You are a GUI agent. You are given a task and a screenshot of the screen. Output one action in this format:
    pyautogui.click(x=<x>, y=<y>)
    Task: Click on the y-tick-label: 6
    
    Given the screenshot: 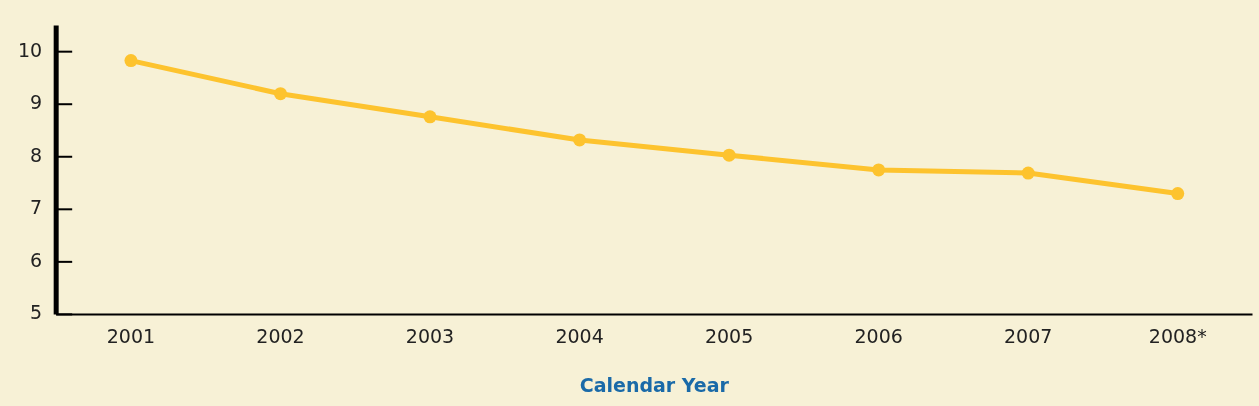 What is the action you would take?
    pyautogui.click(x=36, y=259)
    